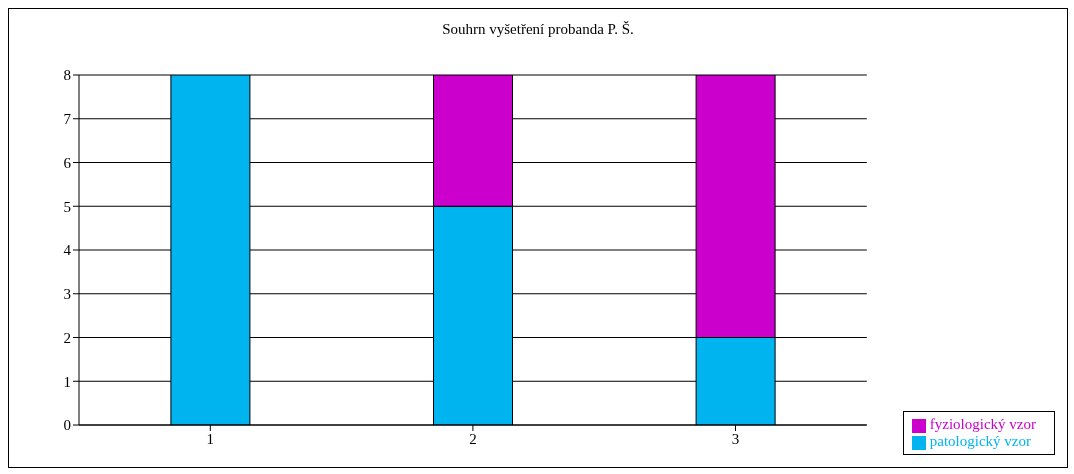 Image resolution: width=1074 pixels, height=474 pixels. I want to click on y-tick-label: 6, so click(67, 162).